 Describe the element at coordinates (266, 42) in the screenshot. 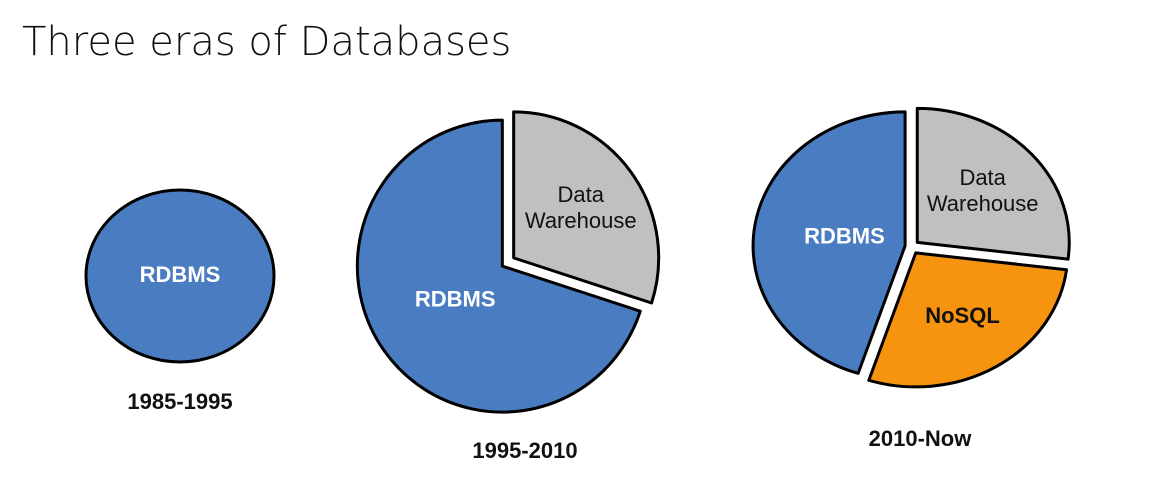

I see `page-title: Three eras of Databases` at that location.